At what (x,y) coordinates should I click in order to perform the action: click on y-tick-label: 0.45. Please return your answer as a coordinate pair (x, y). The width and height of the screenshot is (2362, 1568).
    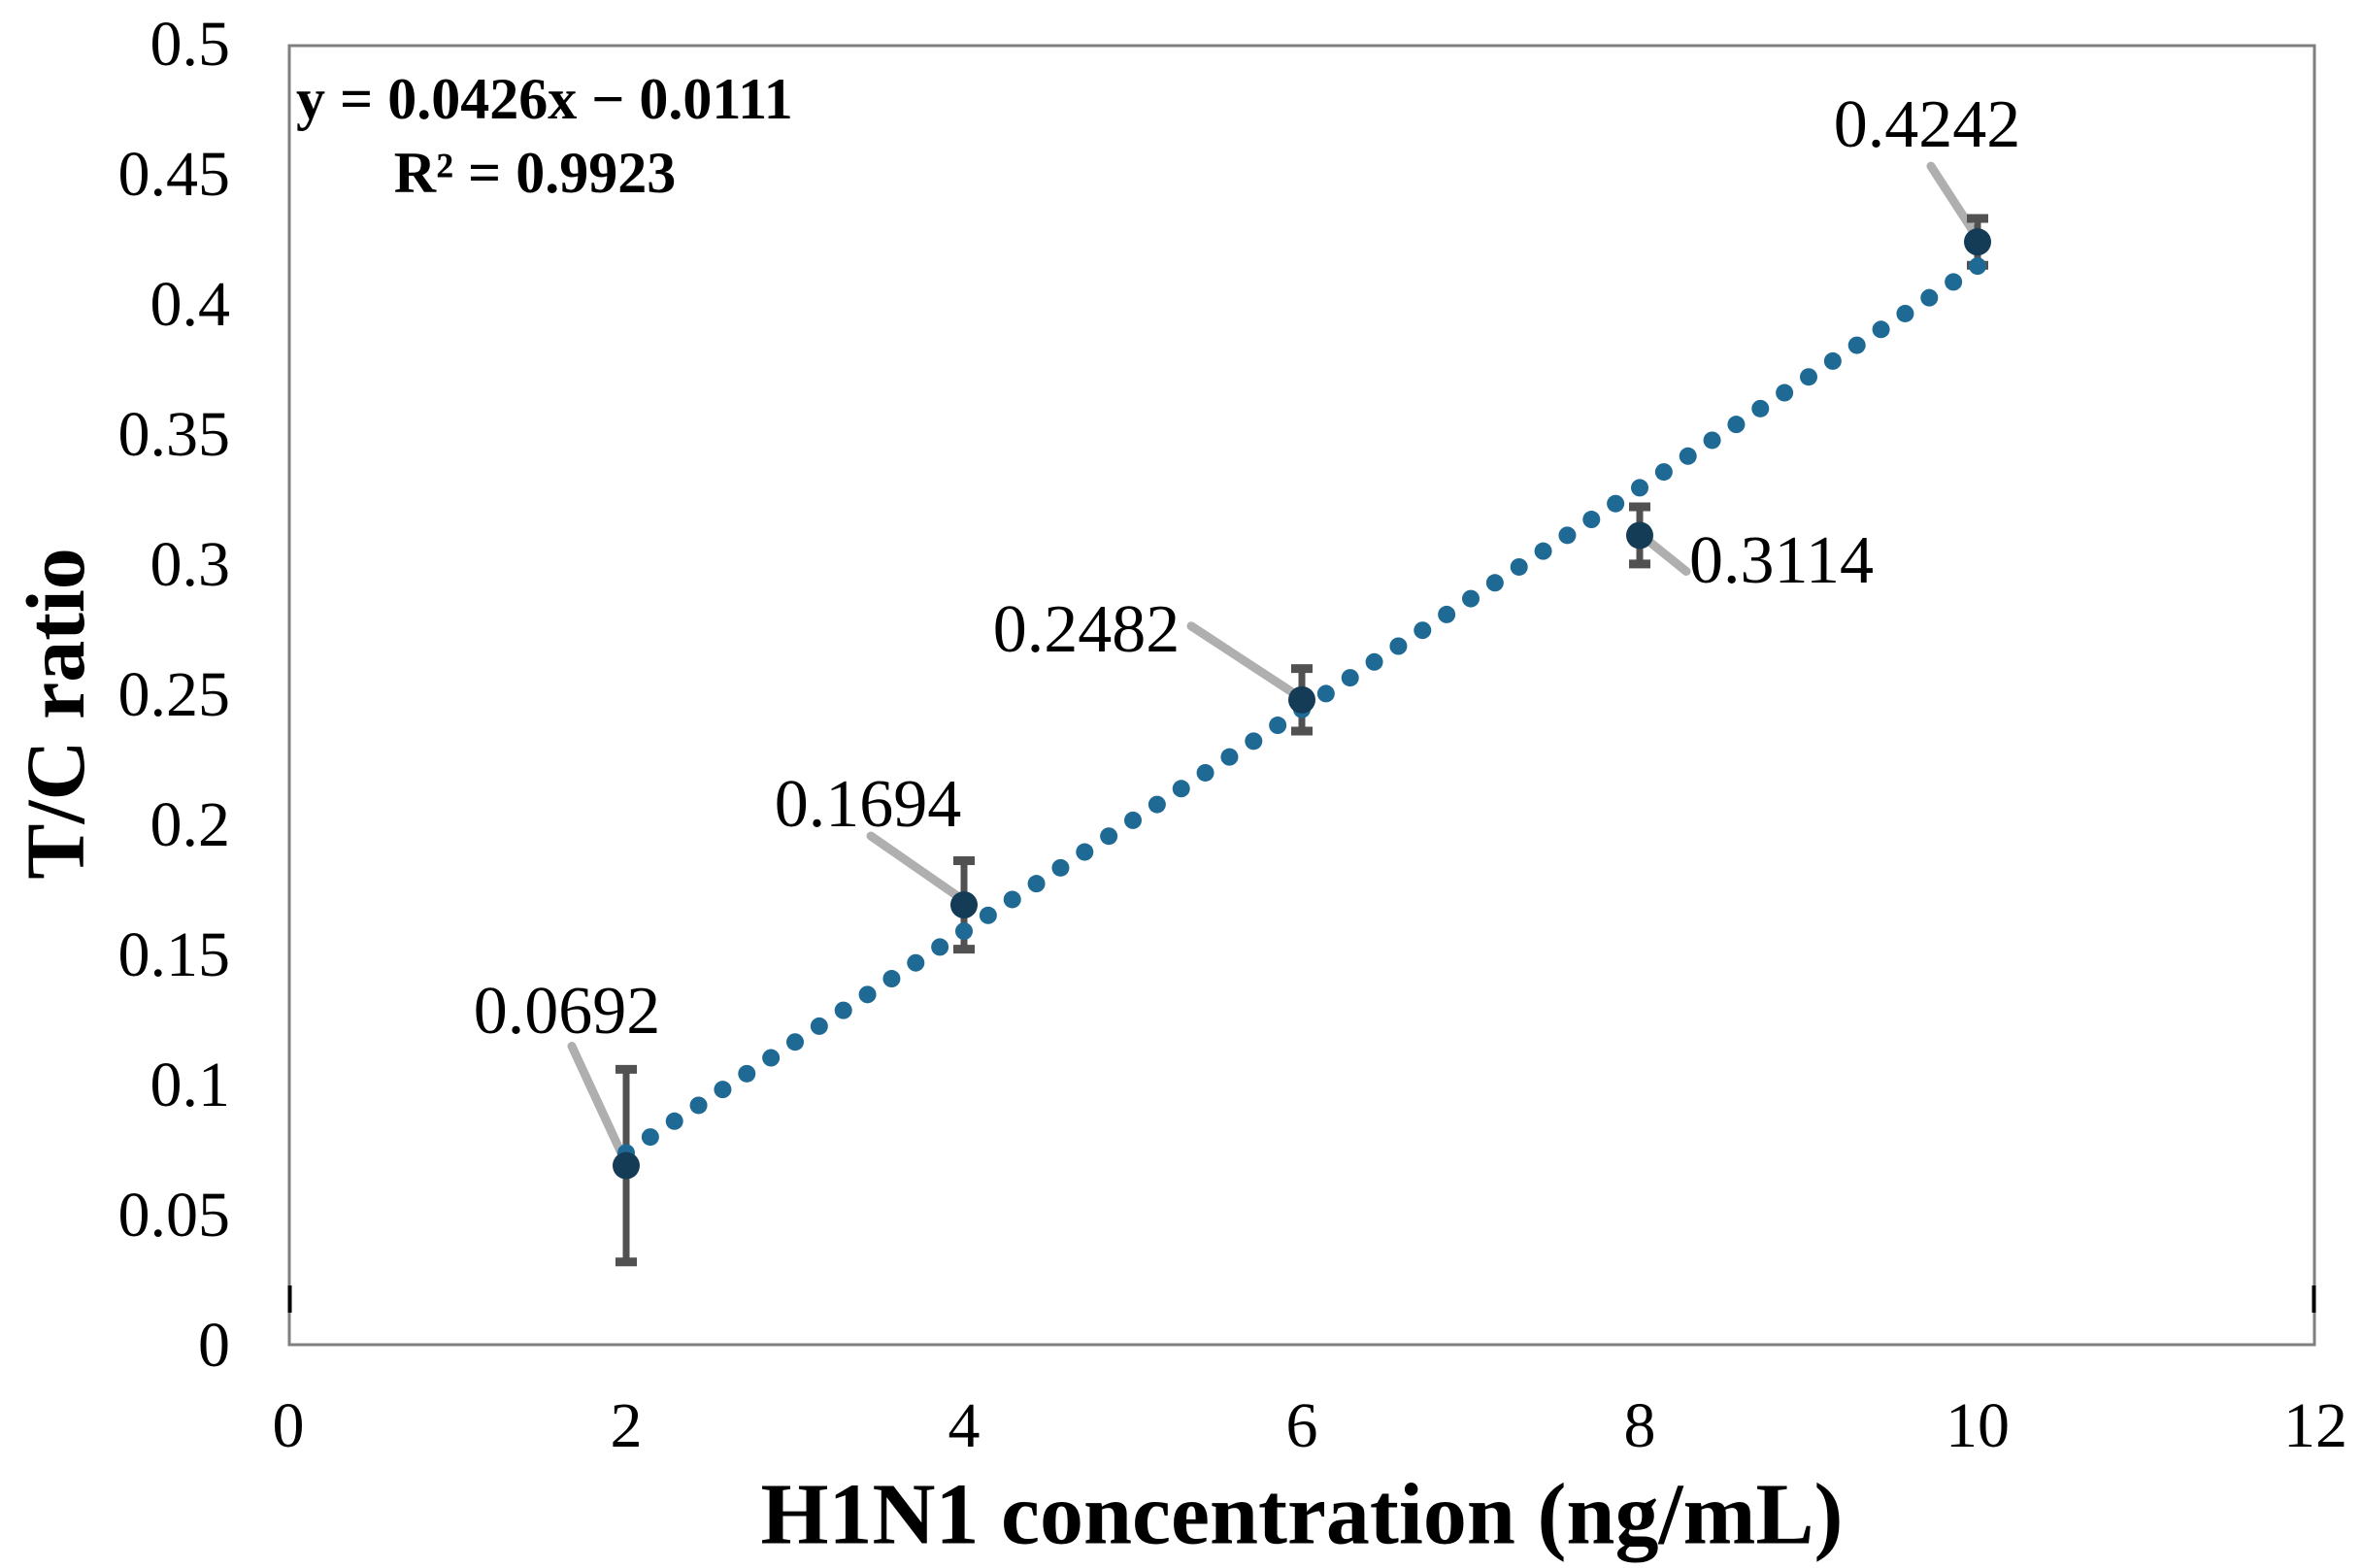
    Looking at the image, I should click on (174, 174).